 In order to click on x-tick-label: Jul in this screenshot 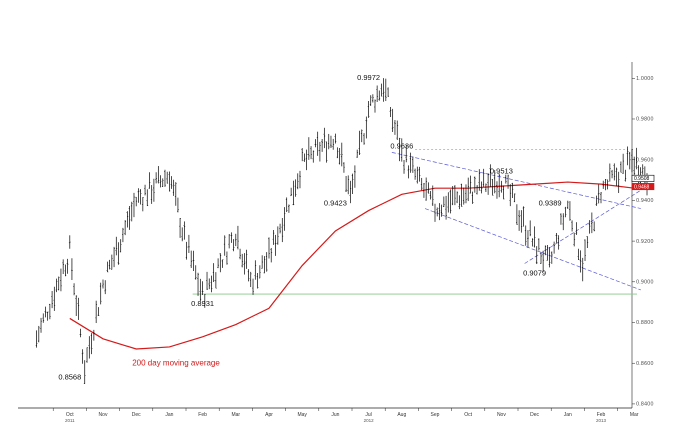, I will do `click(368, 415)`.